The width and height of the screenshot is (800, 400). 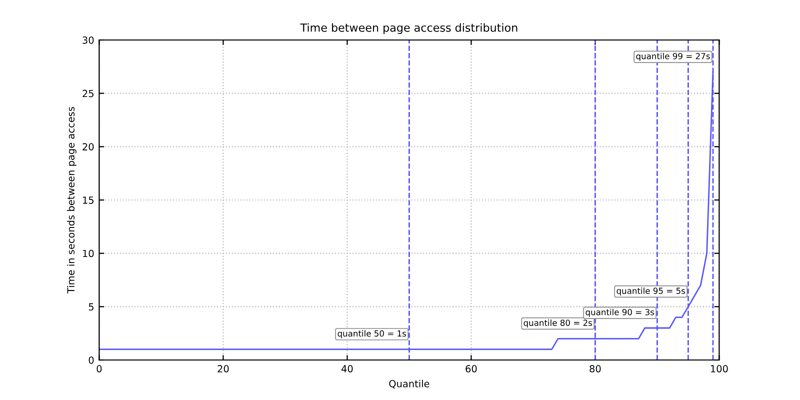 I want to click on annotation: quantile 90 = 3s, so click(x=620, y=312).